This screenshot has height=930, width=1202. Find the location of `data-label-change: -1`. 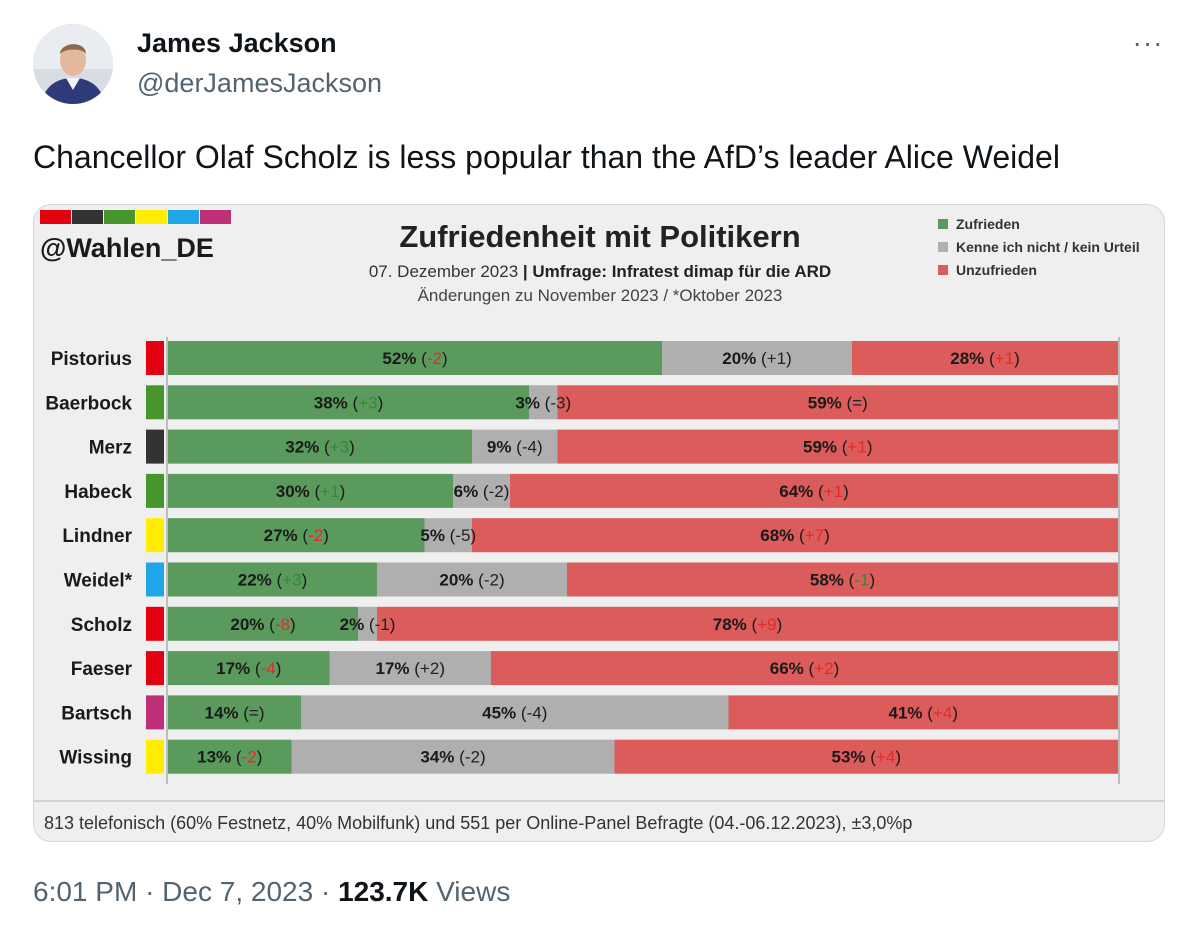

data-label-change: -1 is located at coordinates (382, 624).